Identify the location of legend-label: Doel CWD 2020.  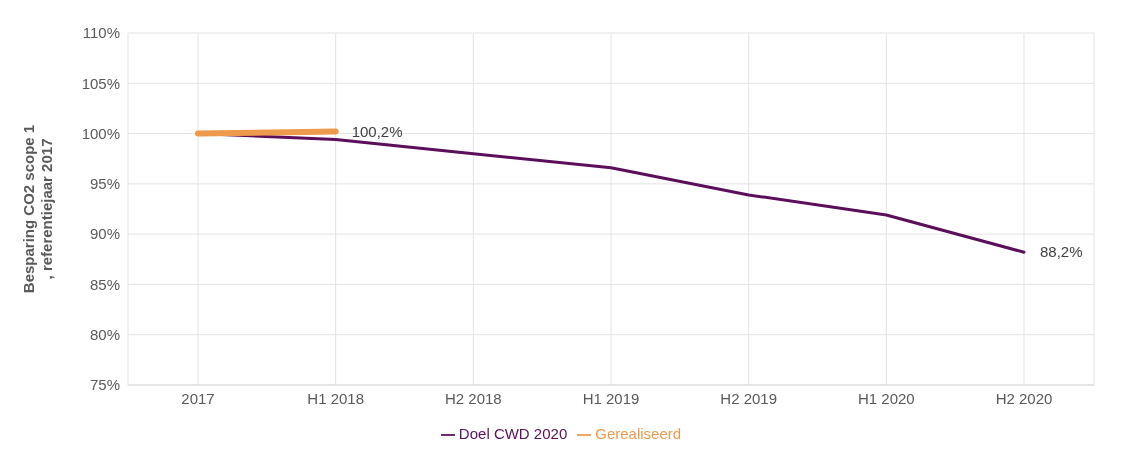
(513, 433).